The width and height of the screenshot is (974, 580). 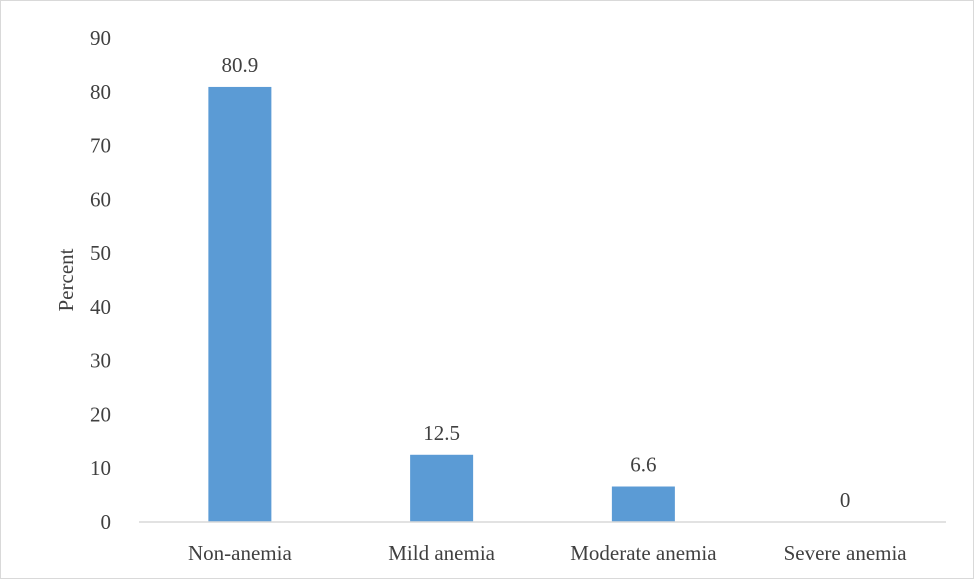 What do you see at coordinates (100, 38) in the screenshot?
I see `y-tick-label: 90` at bounding box center [100, 38].